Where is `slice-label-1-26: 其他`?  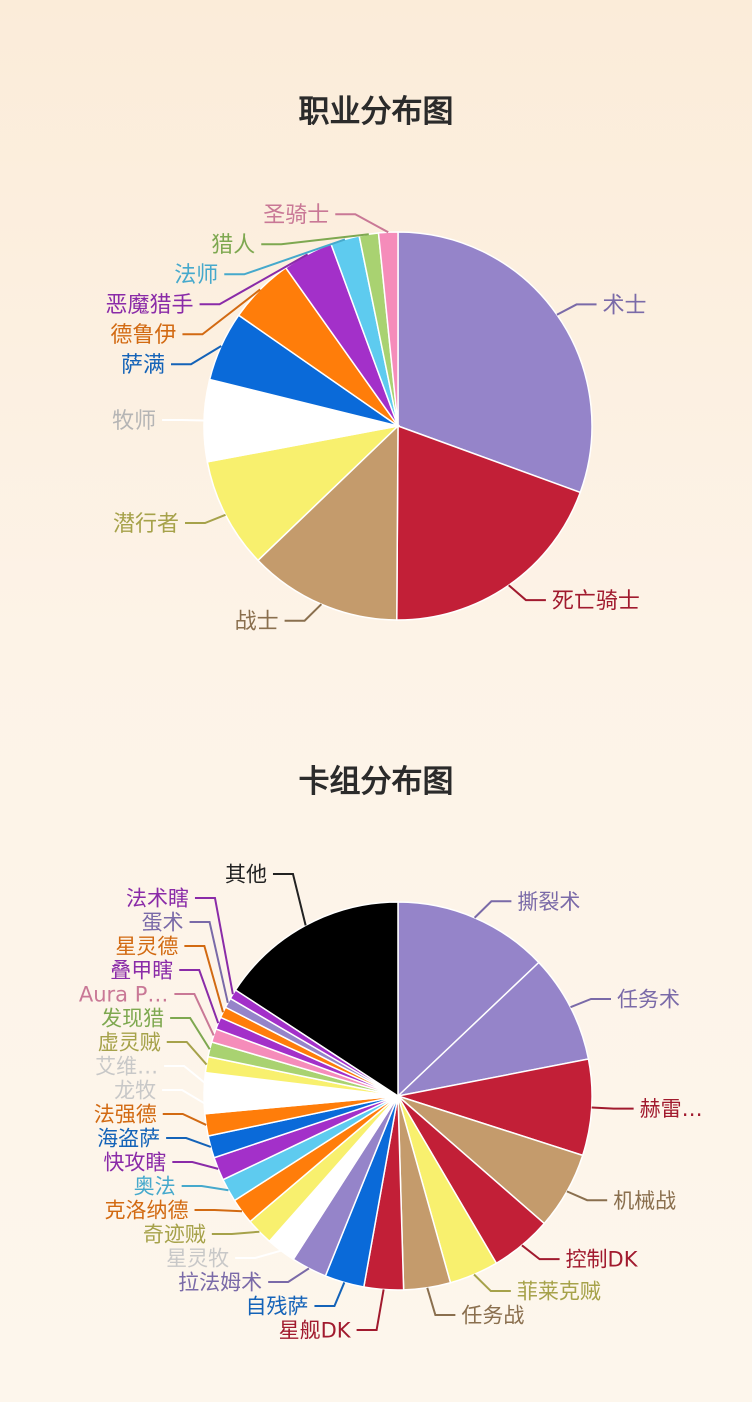 slice-label-1-26: 其他 is located at coordinates (246, 875).